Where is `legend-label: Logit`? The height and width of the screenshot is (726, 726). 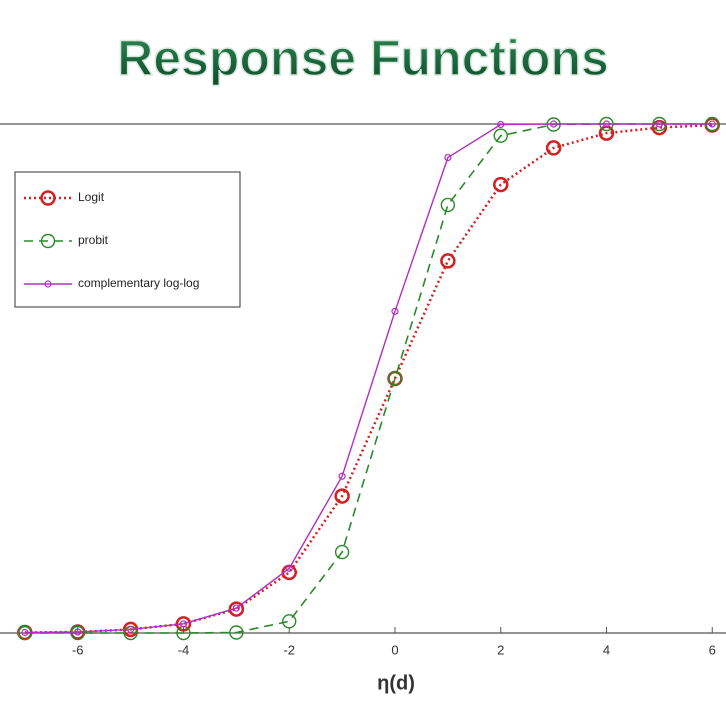 legend-label: Logit is located at coordinates (91, 197).